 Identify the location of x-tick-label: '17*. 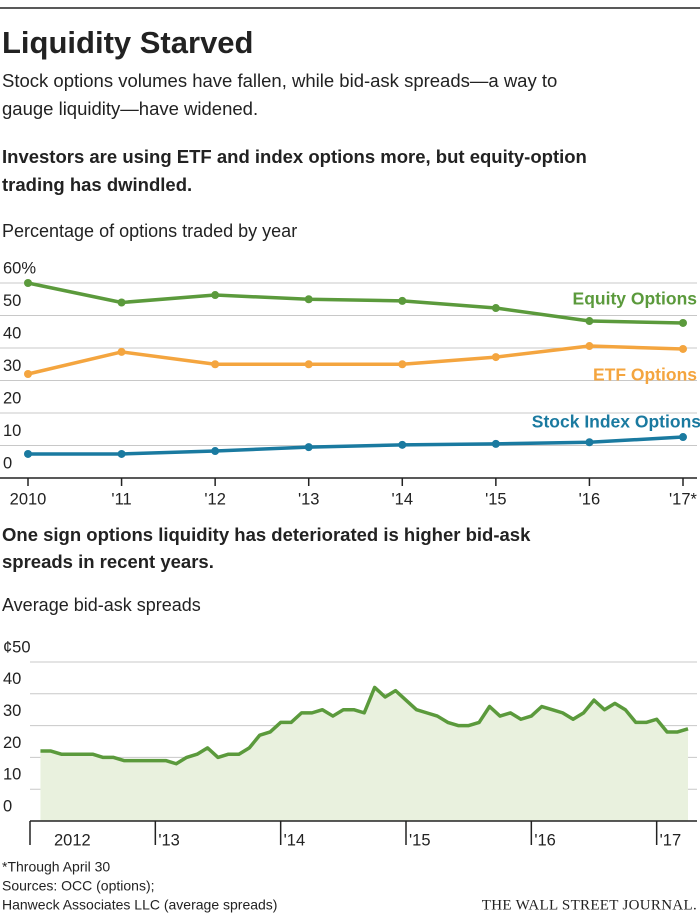
(683, 499).